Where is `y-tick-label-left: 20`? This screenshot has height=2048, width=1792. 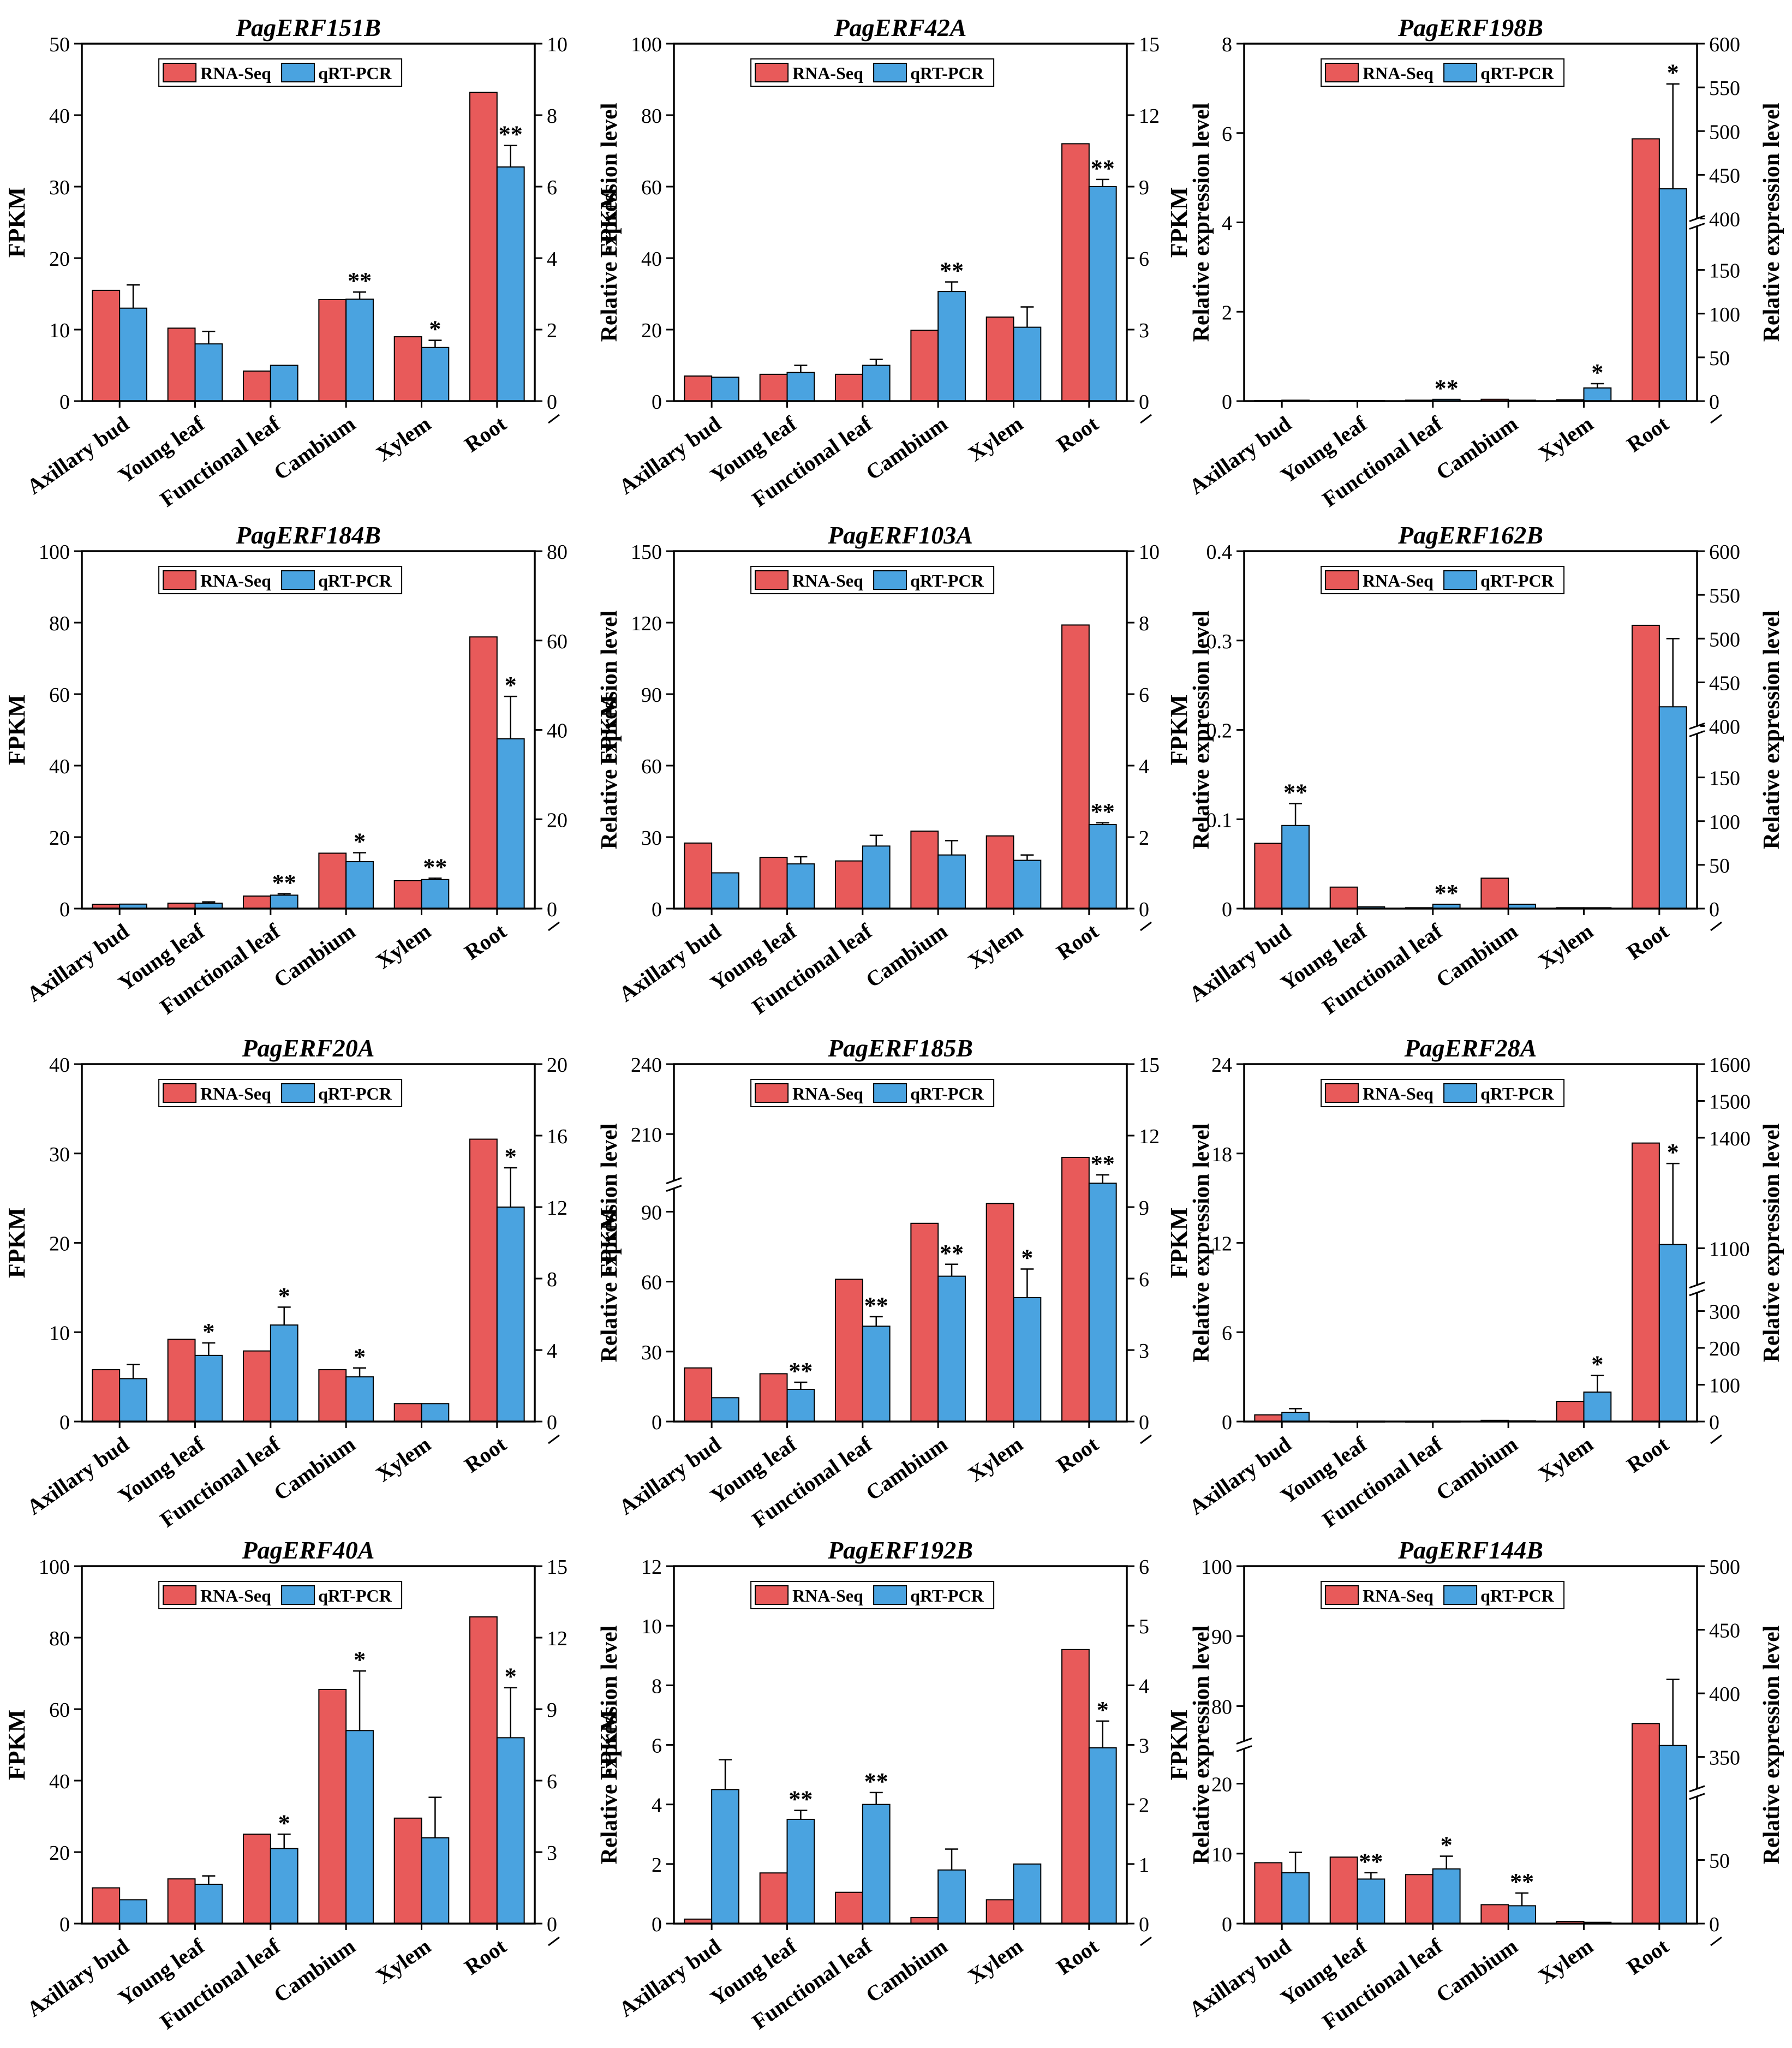 y-tick-label-left: 20 is located at coordinates (59, 1244).